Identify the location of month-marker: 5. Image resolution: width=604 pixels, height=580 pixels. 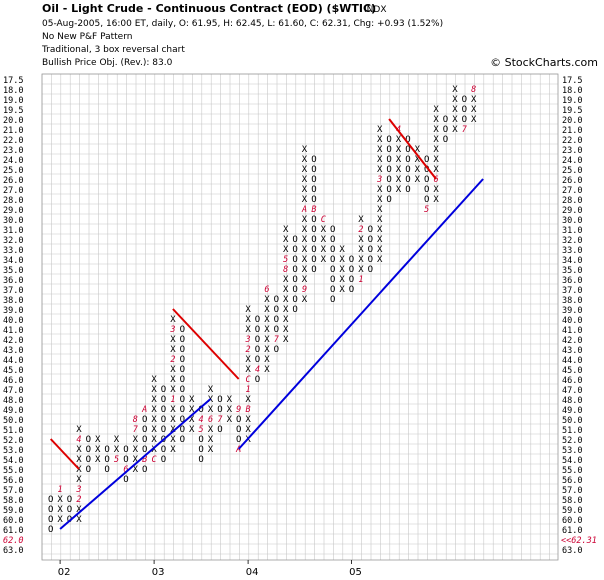
(116, 460).